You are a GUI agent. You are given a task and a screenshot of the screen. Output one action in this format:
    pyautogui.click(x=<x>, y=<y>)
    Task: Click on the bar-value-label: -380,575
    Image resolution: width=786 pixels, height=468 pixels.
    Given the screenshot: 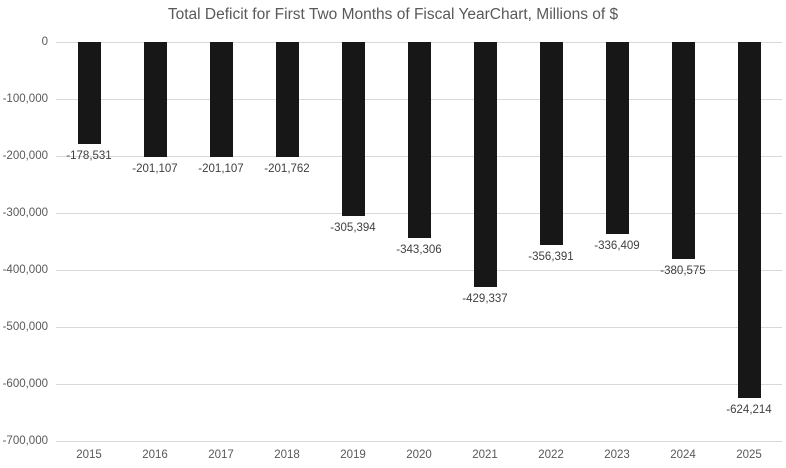 What is the action you would take?
    pyautogui.click(x=683, y=270)
    